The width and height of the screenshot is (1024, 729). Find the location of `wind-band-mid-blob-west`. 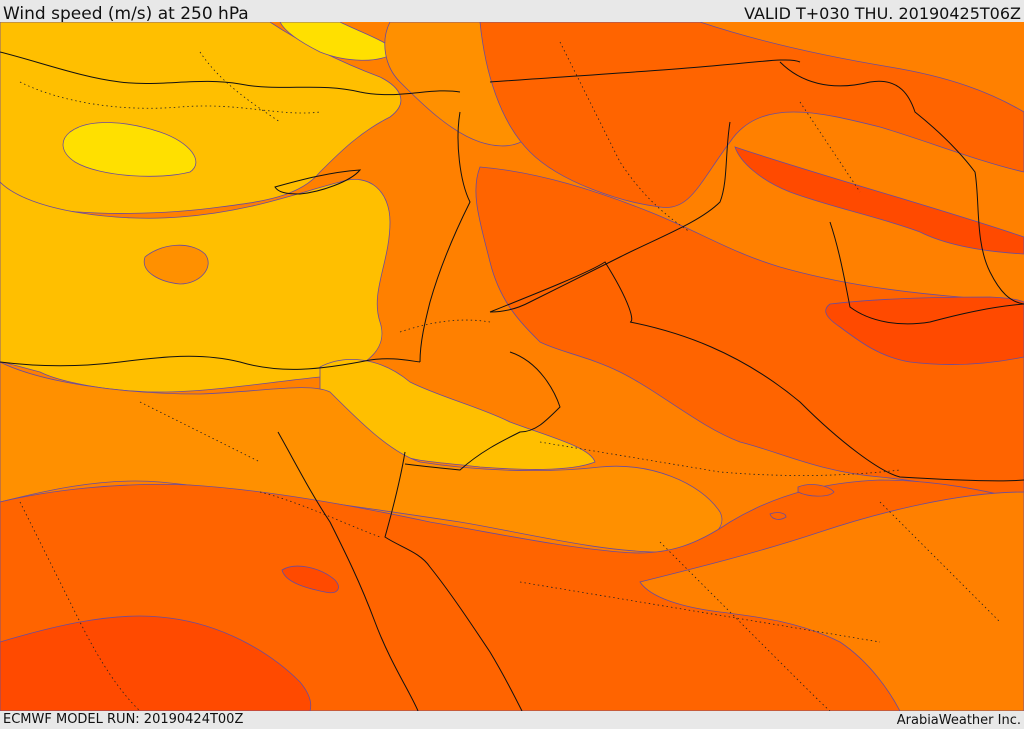

wind-band-mid-blob-west is located at coordinates (176, 264).